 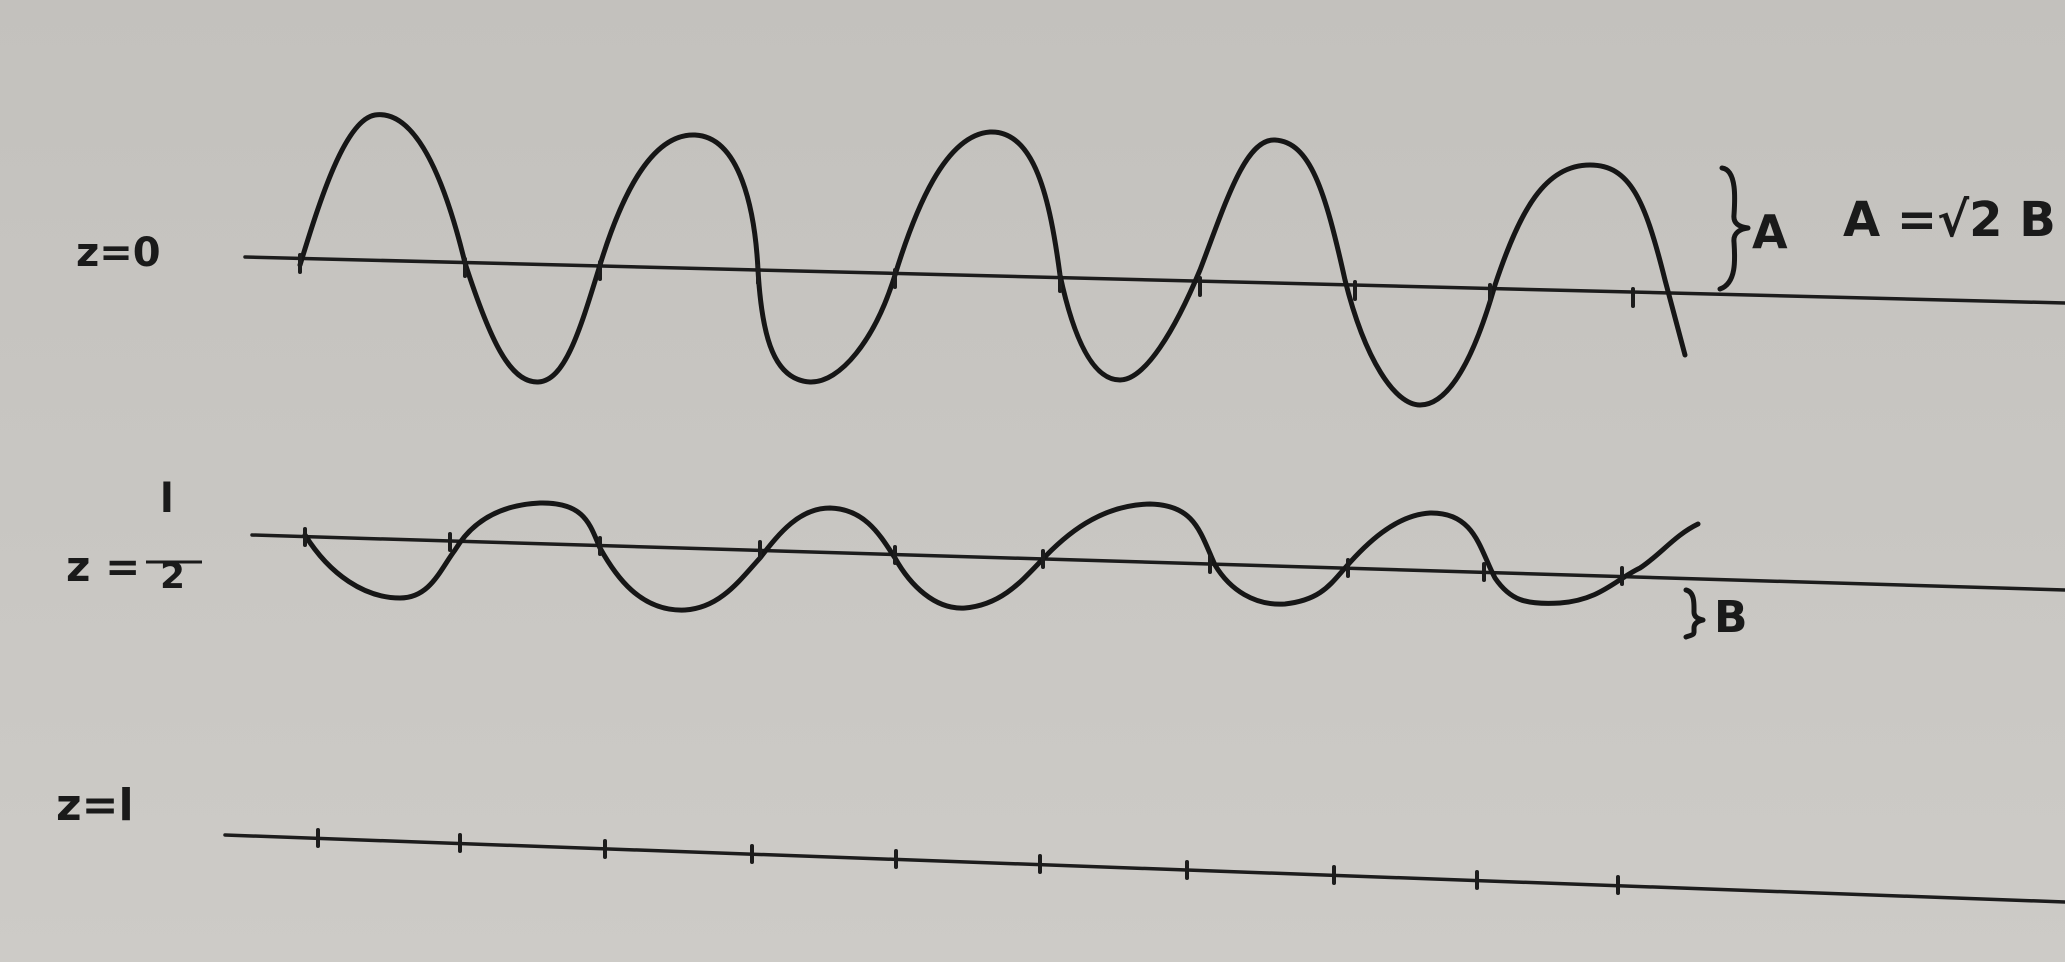 What do you see at coordinates (963, 556) in the screenshot?
I see `row-zhalf-ticks` at bounding box center [963, 556].